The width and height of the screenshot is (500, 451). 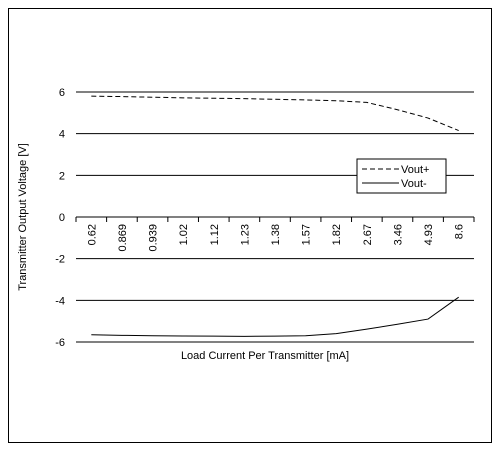 I want to click on x-category-label: 8.6, so click(x=460, y=231).